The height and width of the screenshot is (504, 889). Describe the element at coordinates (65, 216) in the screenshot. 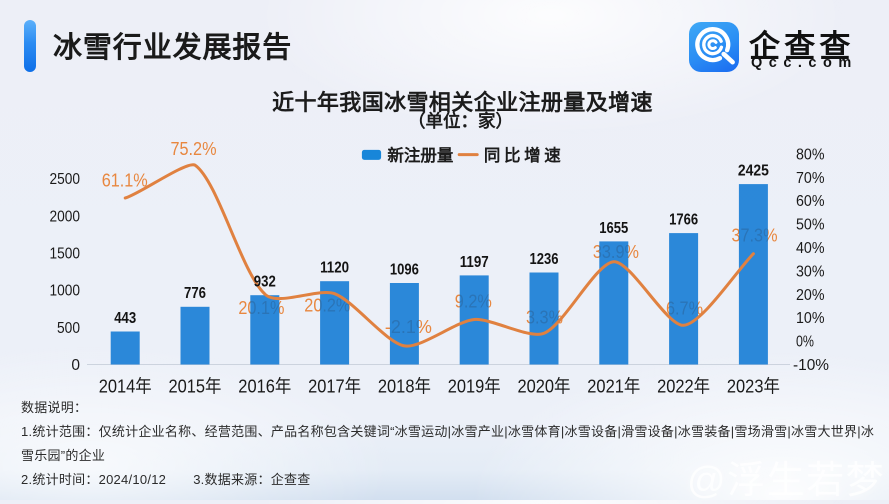

I see `svg-text: 2000` at that location.